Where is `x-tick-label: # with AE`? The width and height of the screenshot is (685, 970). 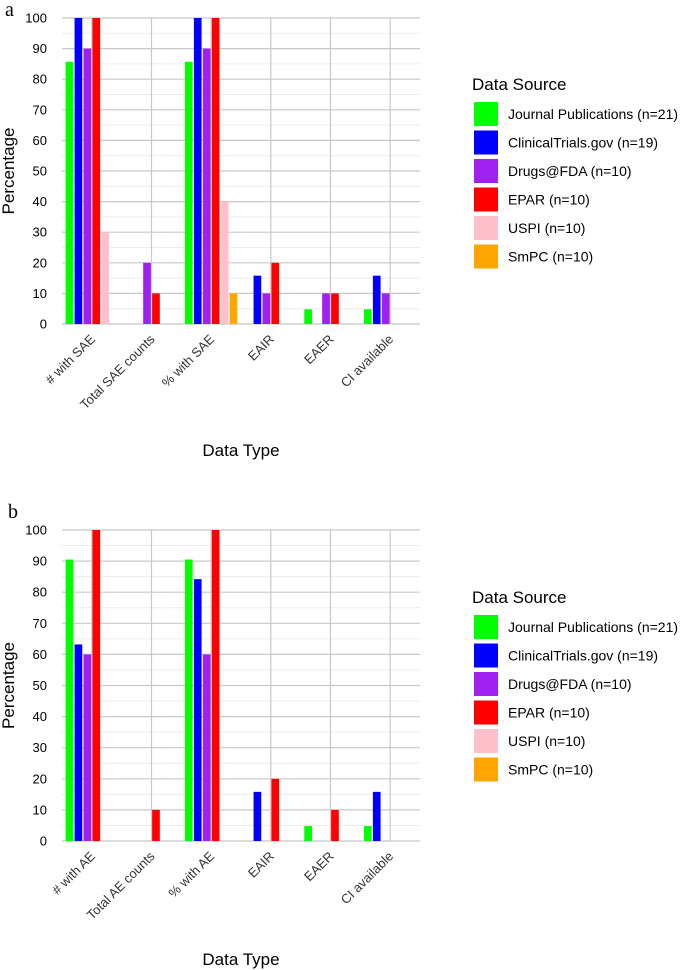 x-tick-label: # with AE is located at coordinates (73, 872).